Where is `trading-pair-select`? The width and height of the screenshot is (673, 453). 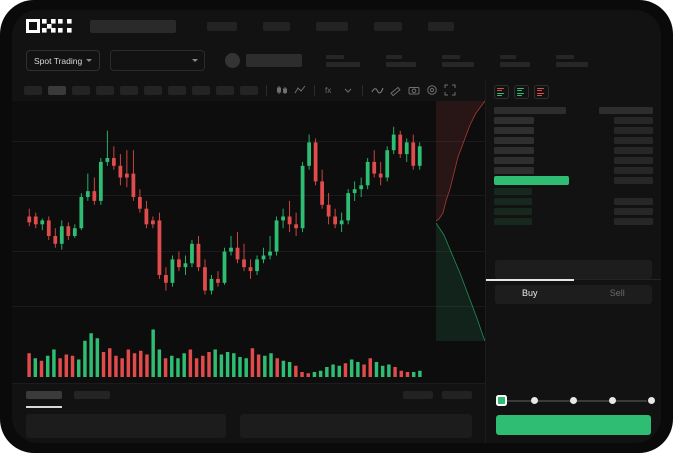 trading-pair-select is located at coordinates (158, 60).